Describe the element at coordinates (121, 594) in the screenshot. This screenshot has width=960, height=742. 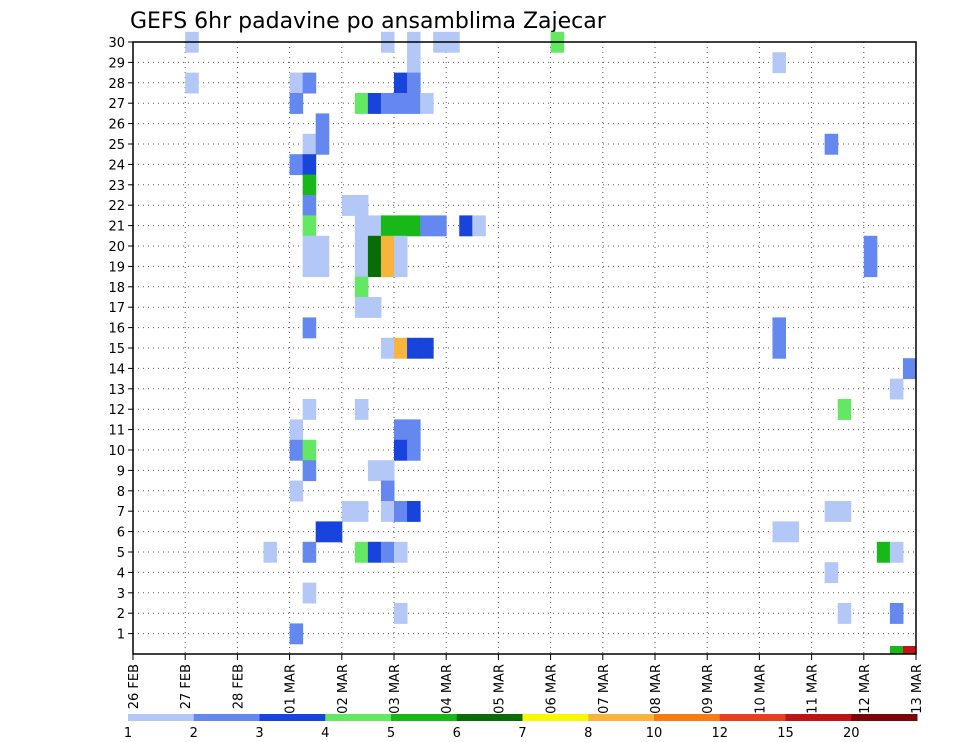
I see `y-tick-label: 3` at that location.